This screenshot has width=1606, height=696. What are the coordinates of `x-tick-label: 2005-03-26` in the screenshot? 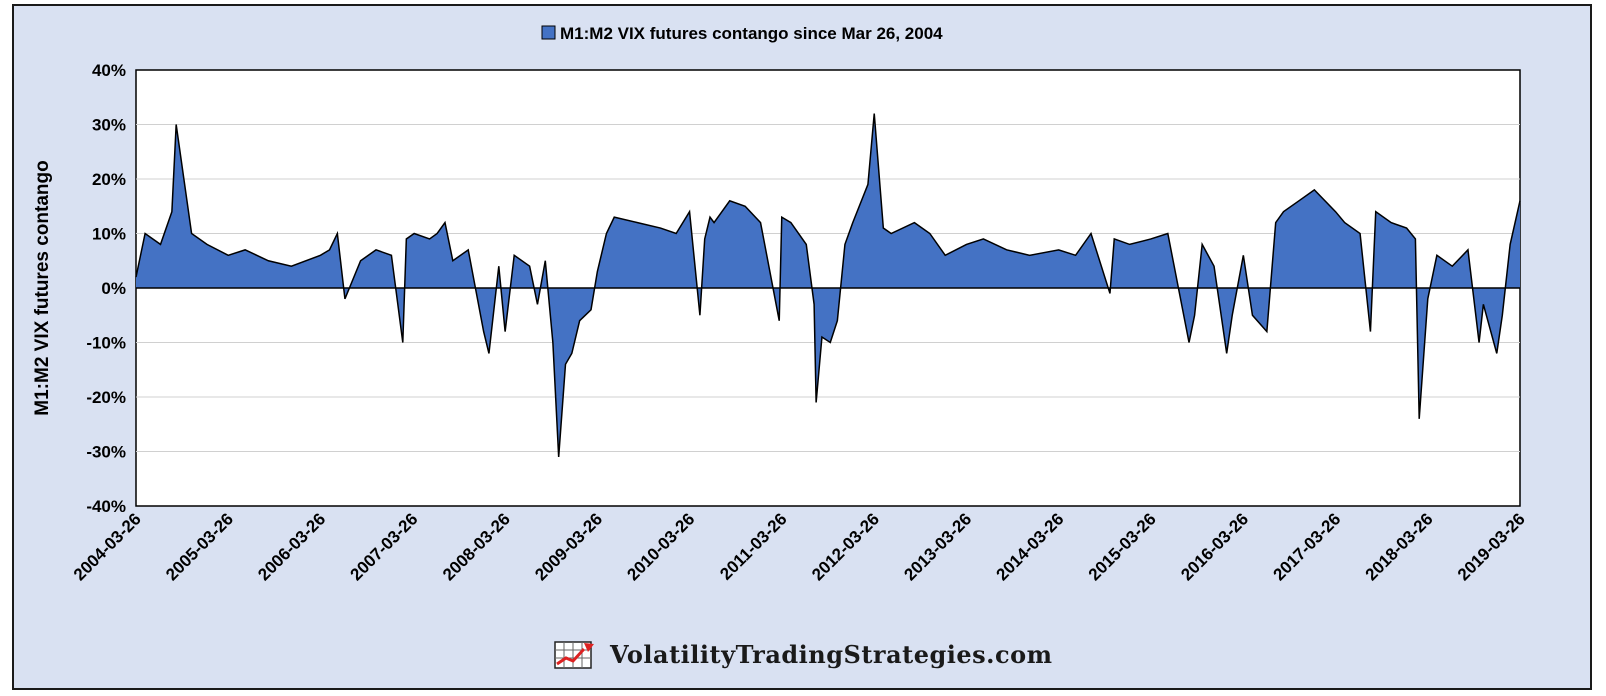 It's located at (199, 546).